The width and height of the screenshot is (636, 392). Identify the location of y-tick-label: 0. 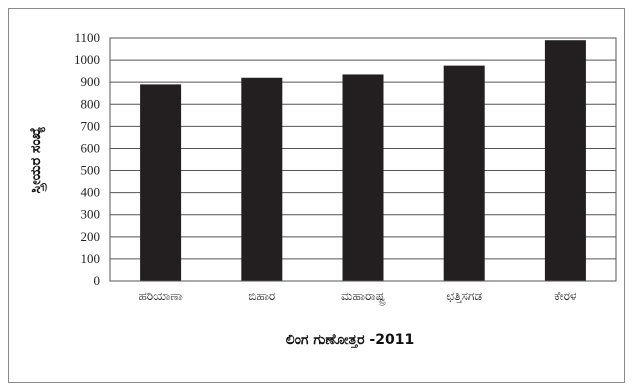
(97, 280).